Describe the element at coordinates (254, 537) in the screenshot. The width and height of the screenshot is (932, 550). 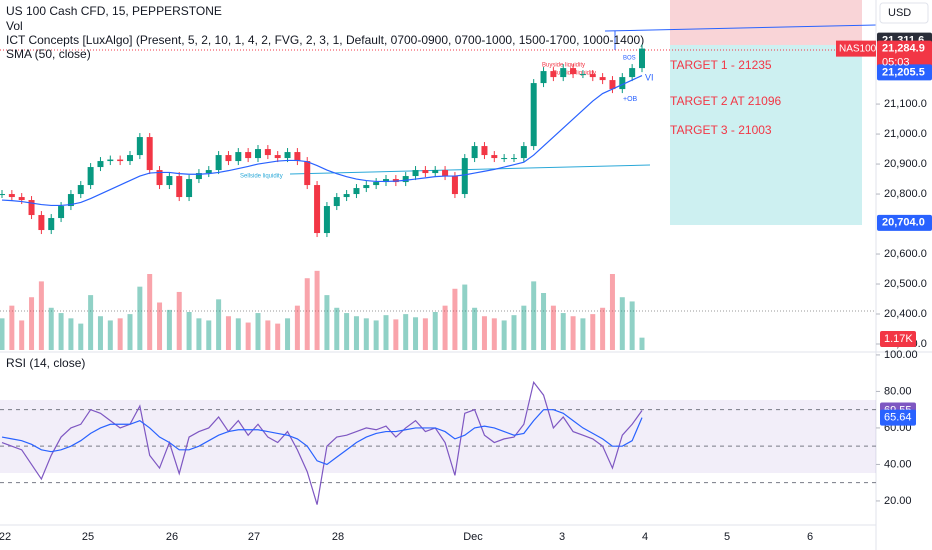
I see `x-tick-label: 27` at that location.